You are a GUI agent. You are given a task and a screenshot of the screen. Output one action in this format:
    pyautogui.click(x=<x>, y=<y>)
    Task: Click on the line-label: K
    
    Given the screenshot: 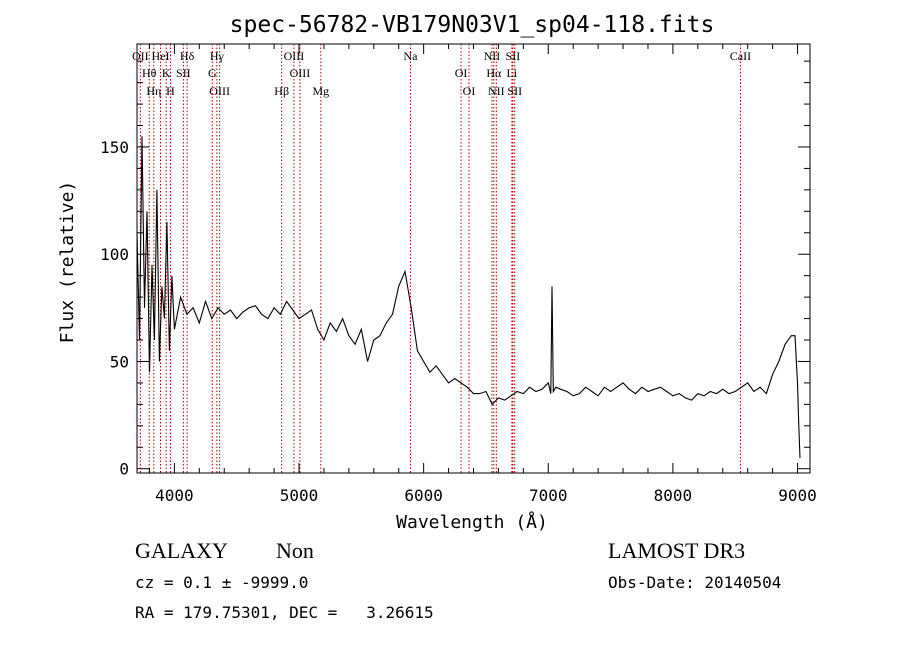 What is the action you would take?
    pyautogui.click(x=166, y=73)
    